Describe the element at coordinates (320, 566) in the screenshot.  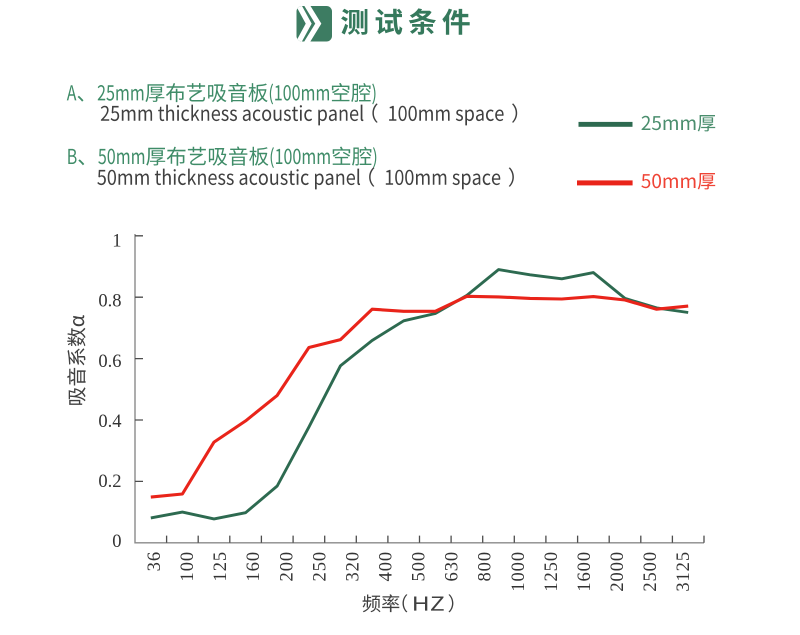
I see `svg-text: 250` at that location.